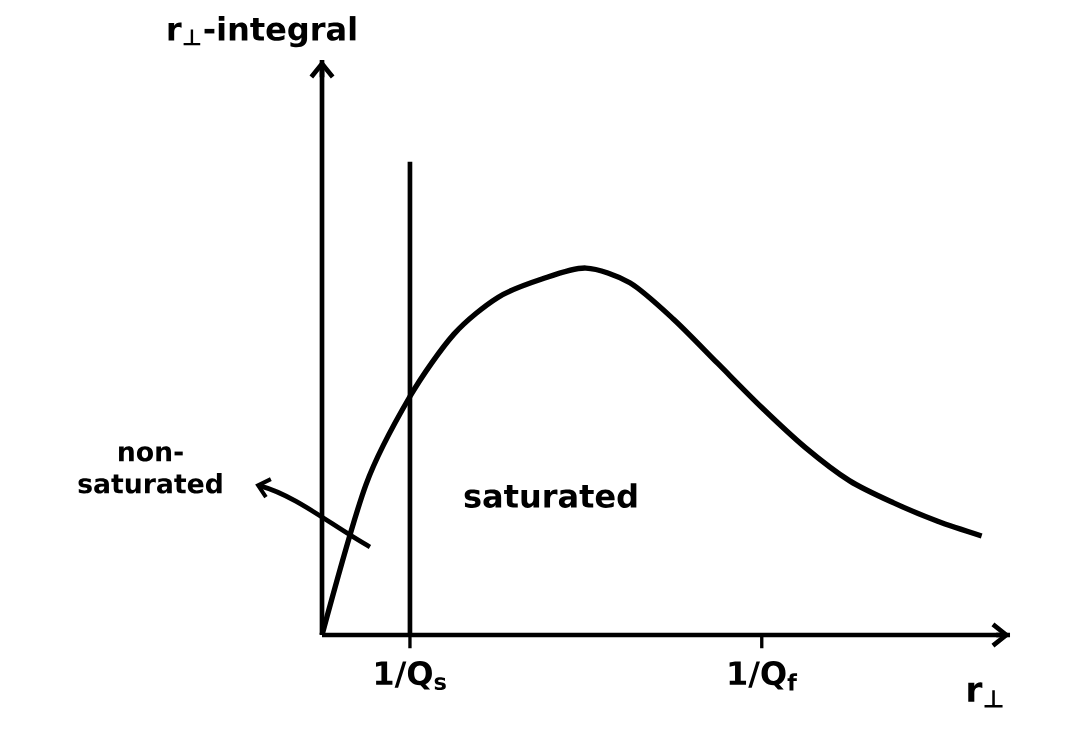 The image size is (1069, 733). I want to click on text: r$_{⊥}$-integral, so click(262, 32).